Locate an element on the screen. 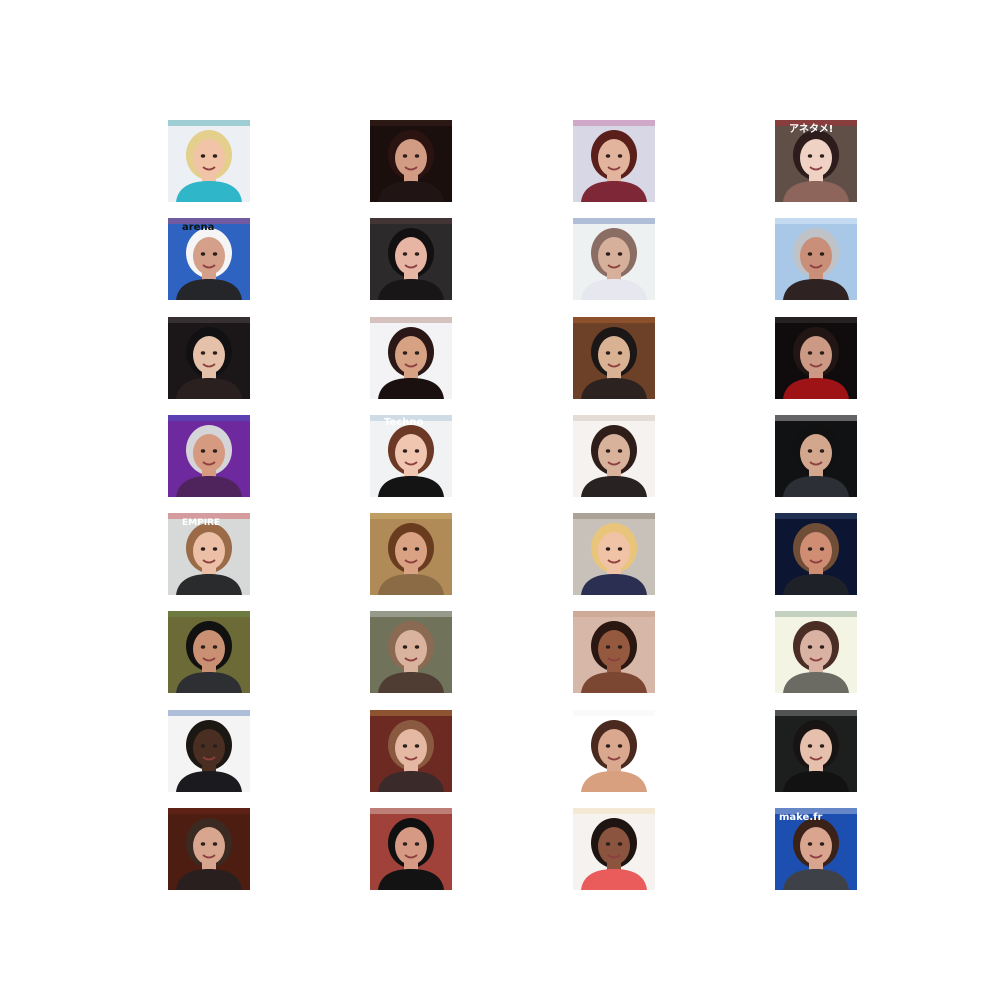 The image size is (1000, 1000). portrait-image: make.fr is located at coordinates (816, 849).